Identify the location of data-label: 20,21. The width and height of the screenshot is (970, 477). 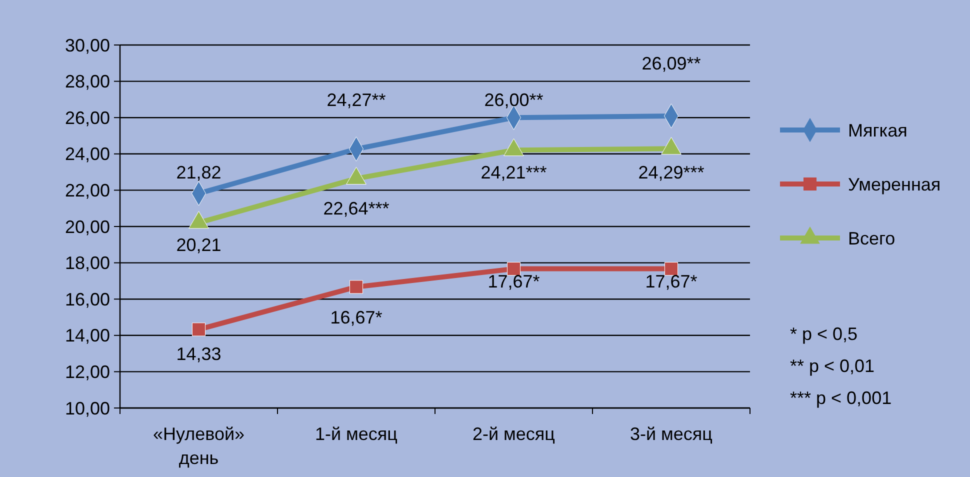
(199, 244).